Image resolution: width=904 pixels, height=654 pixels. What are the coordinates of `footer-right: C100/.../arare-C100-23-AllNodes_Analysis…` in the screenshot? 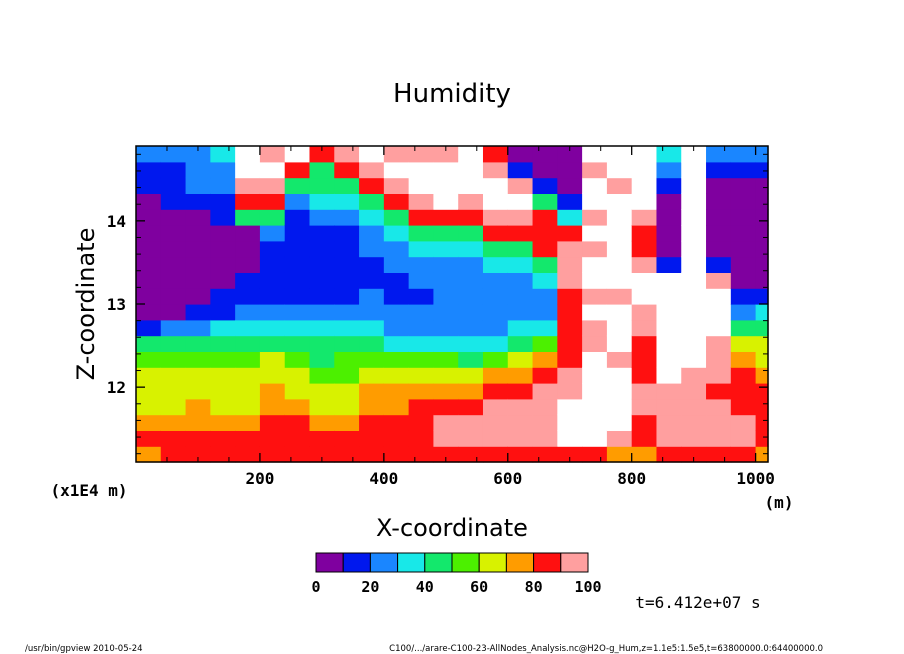 It's located at (606, 649).